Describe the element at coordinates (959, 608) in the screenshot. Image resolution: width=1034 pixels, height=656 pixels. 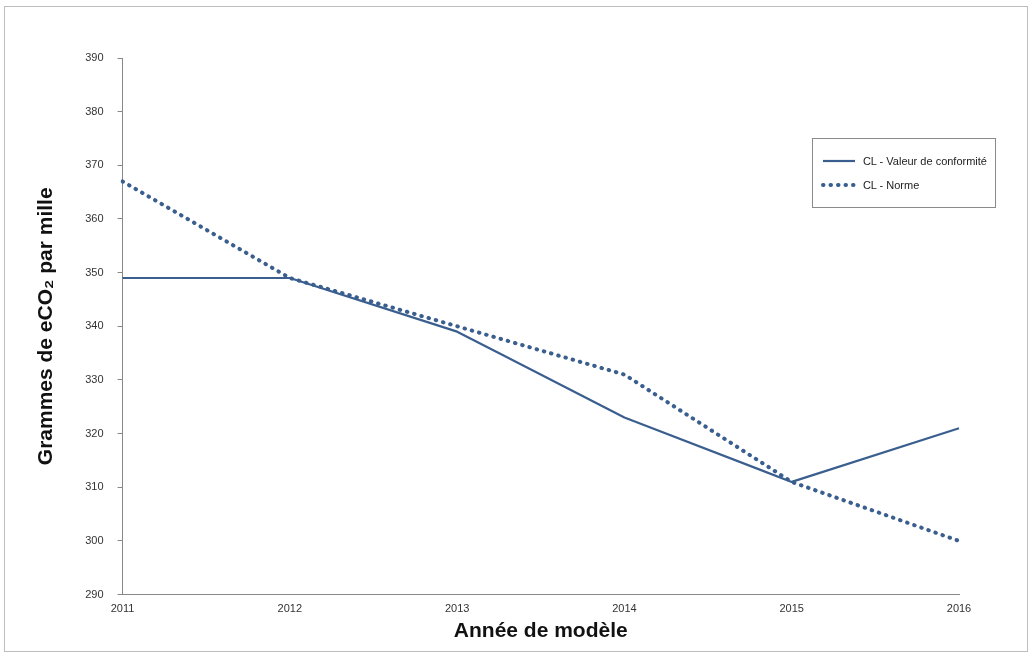
I see `x-tick-label: 2016` at that location.